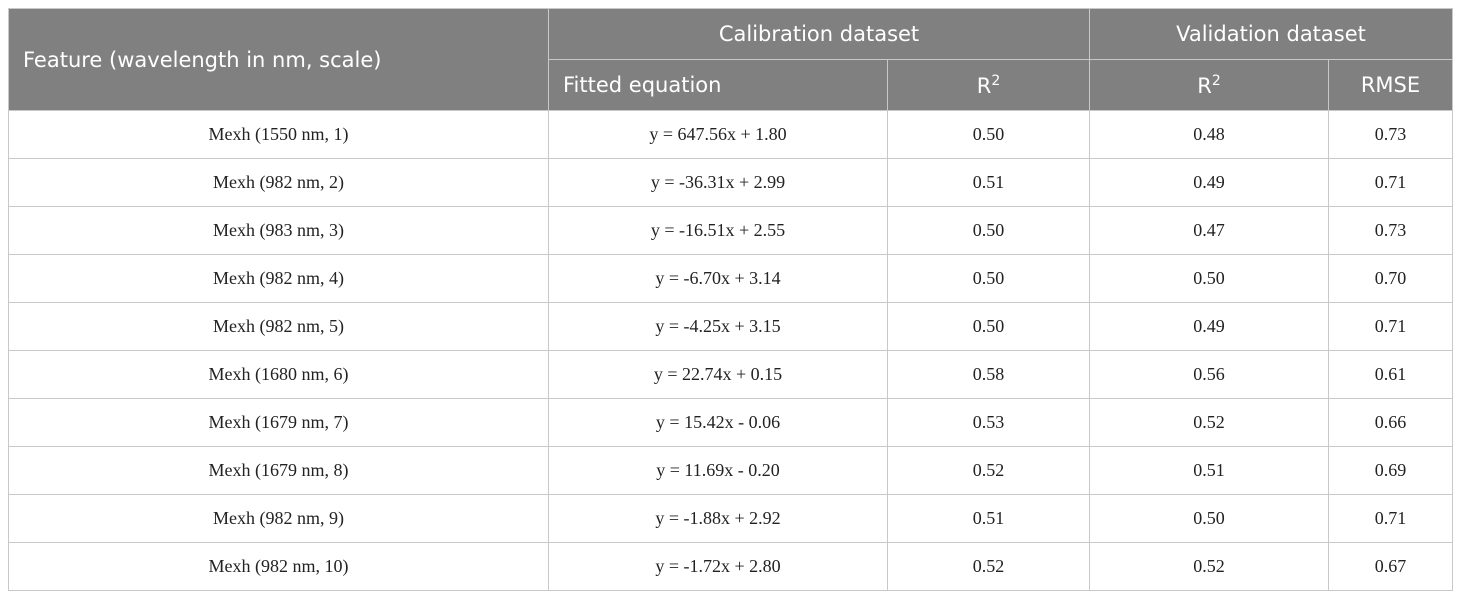 Image resolution: width=1460 pixels, height=603 pixels. I want to click on table-cell: y = -6.70x + 3.14, so click(718, 278).